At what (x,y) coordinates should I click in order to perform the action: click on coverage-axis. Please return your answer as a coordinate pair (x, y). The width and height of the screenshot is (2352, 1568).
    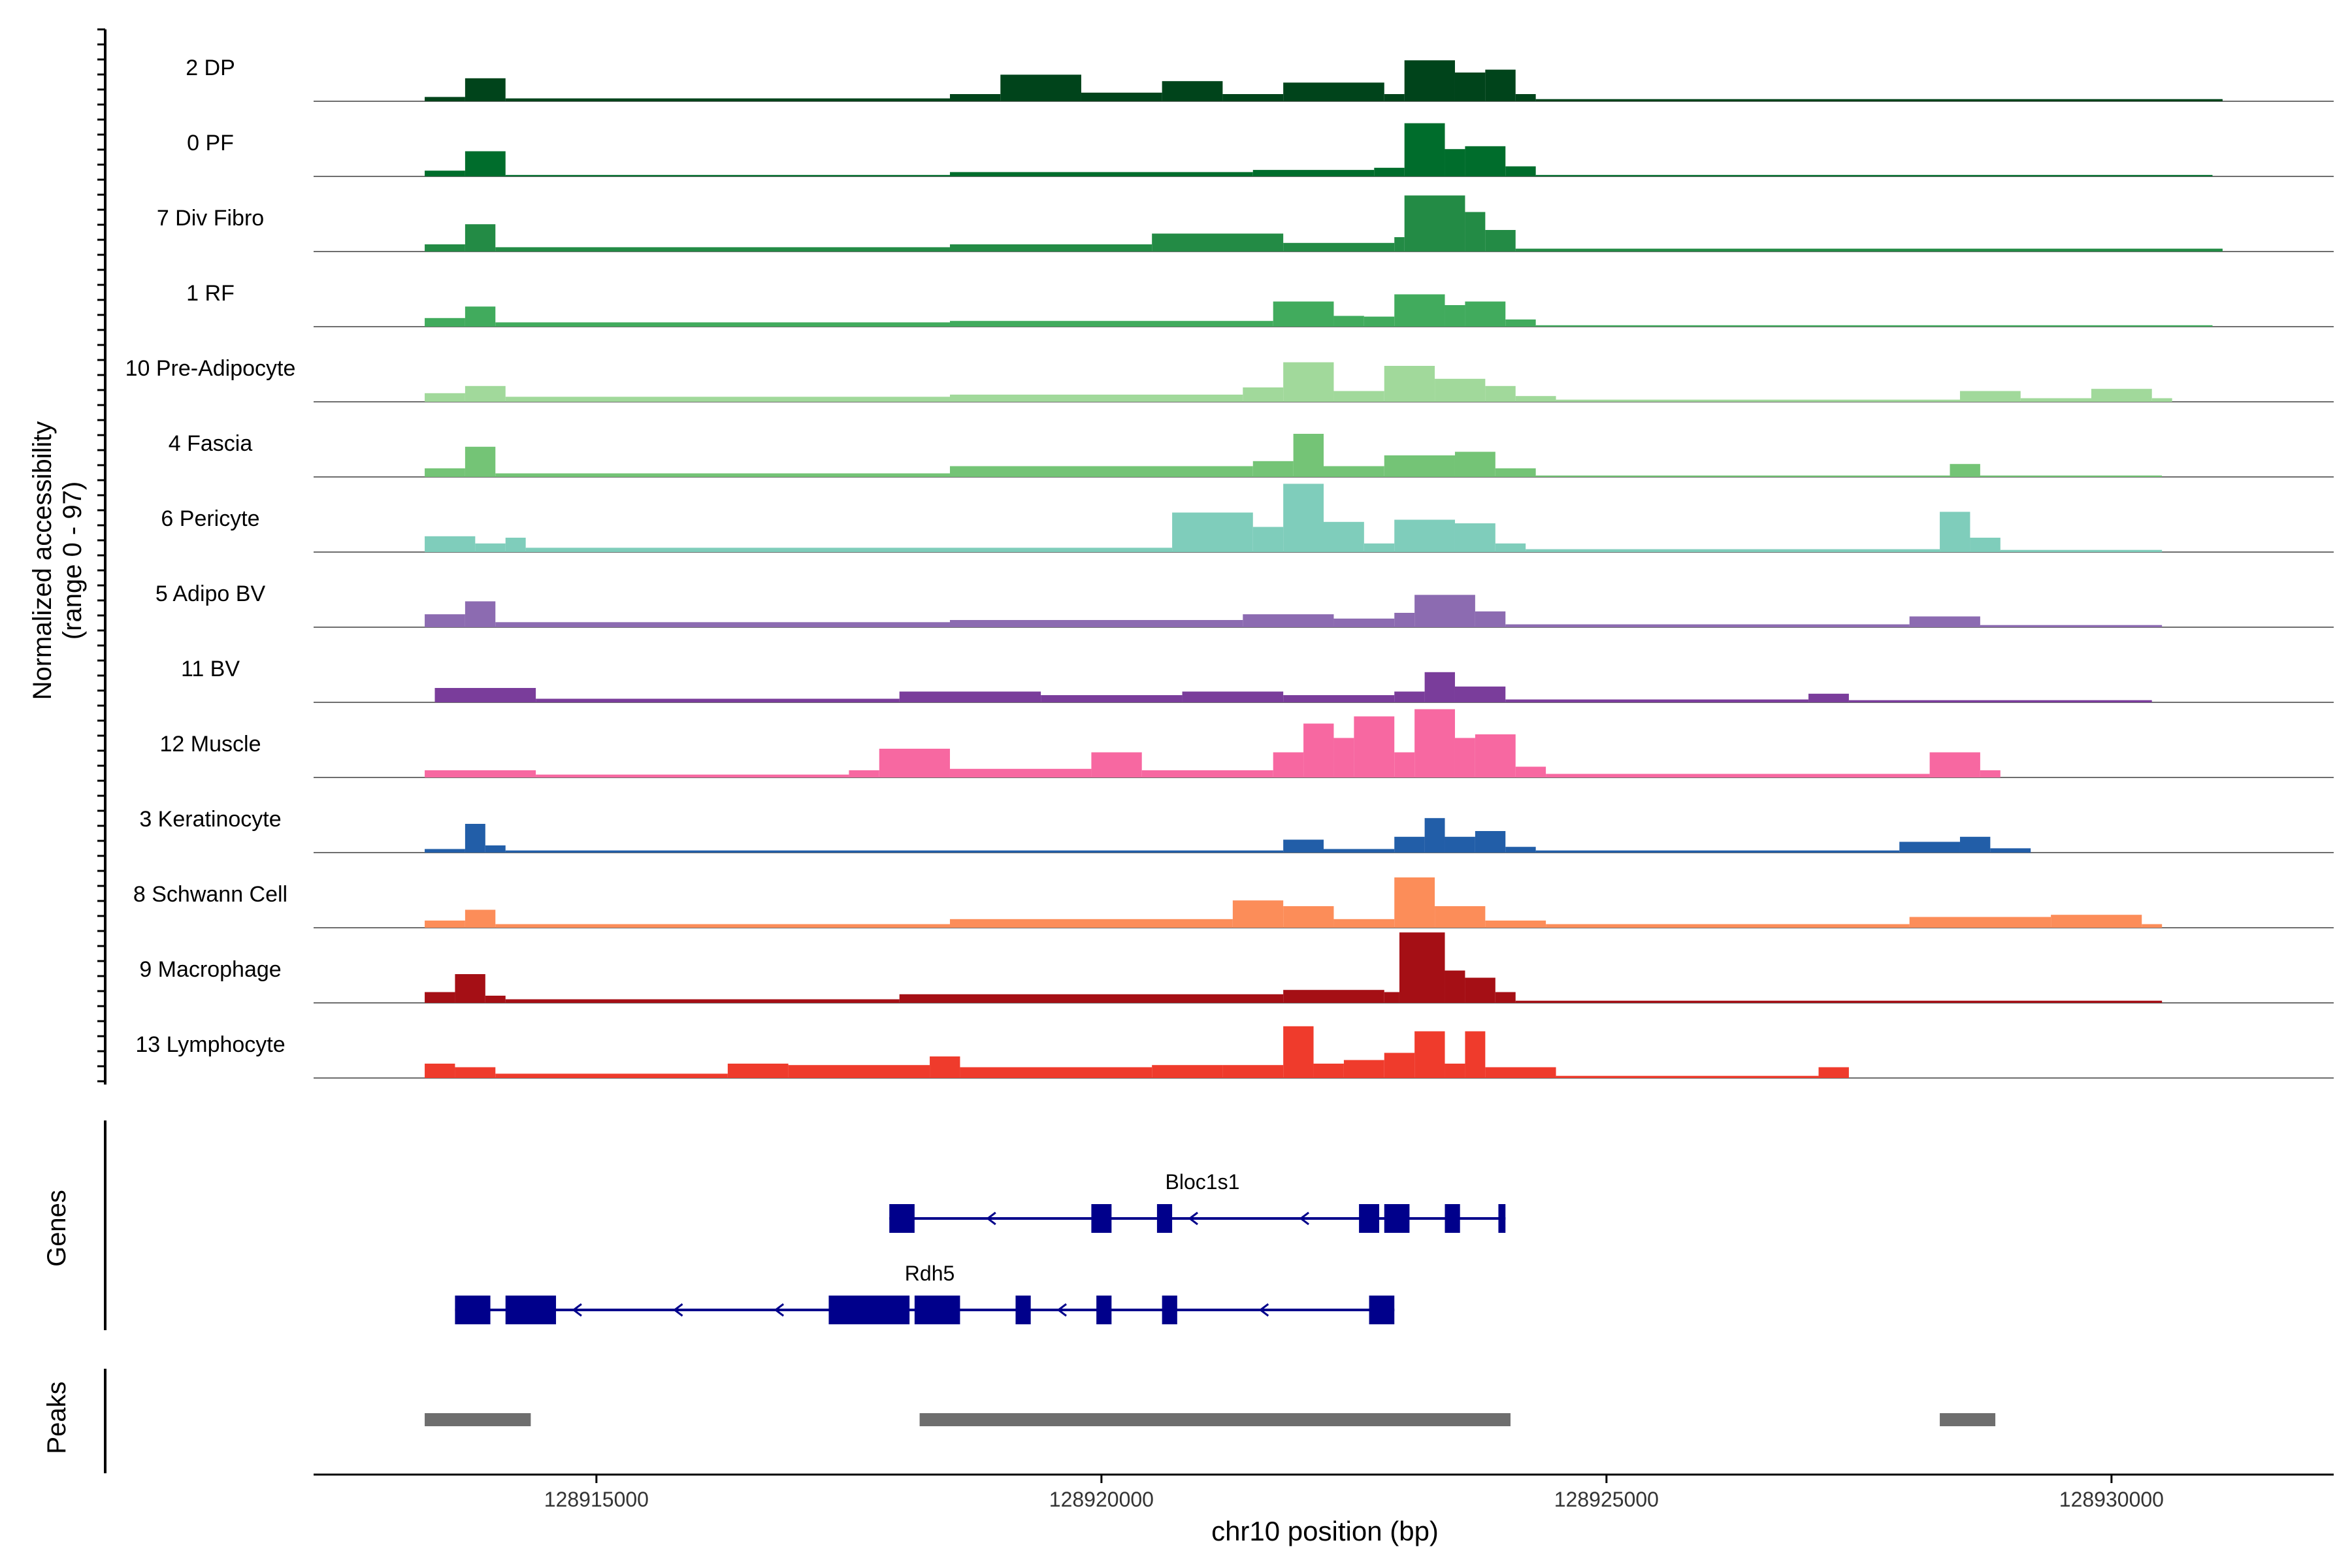
    Looking at the image, I should click on (101, 556).